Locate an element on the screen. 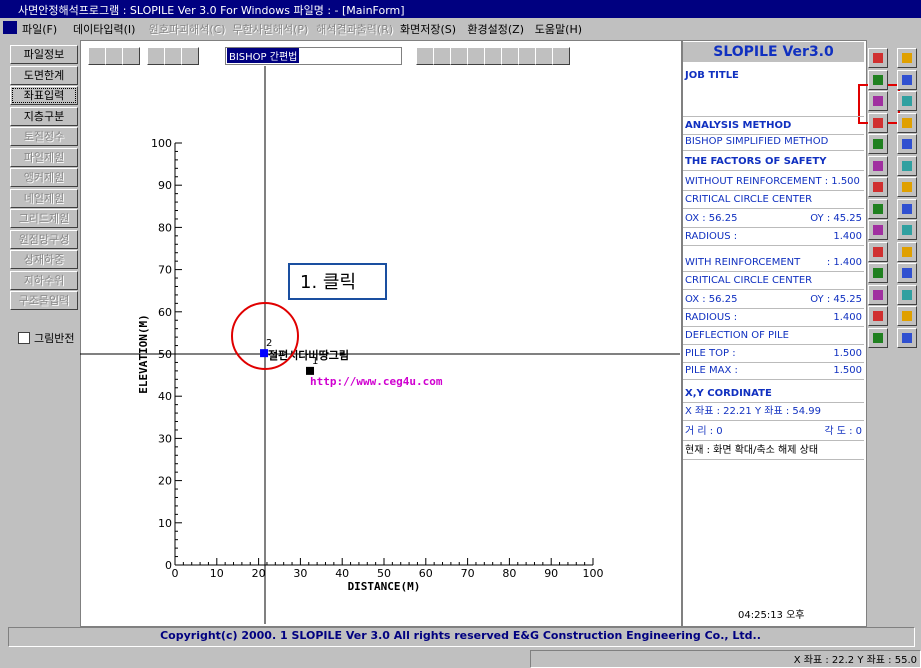 This screenshot has height=668, width=921. title-bar is located at coordinates (460, 9).